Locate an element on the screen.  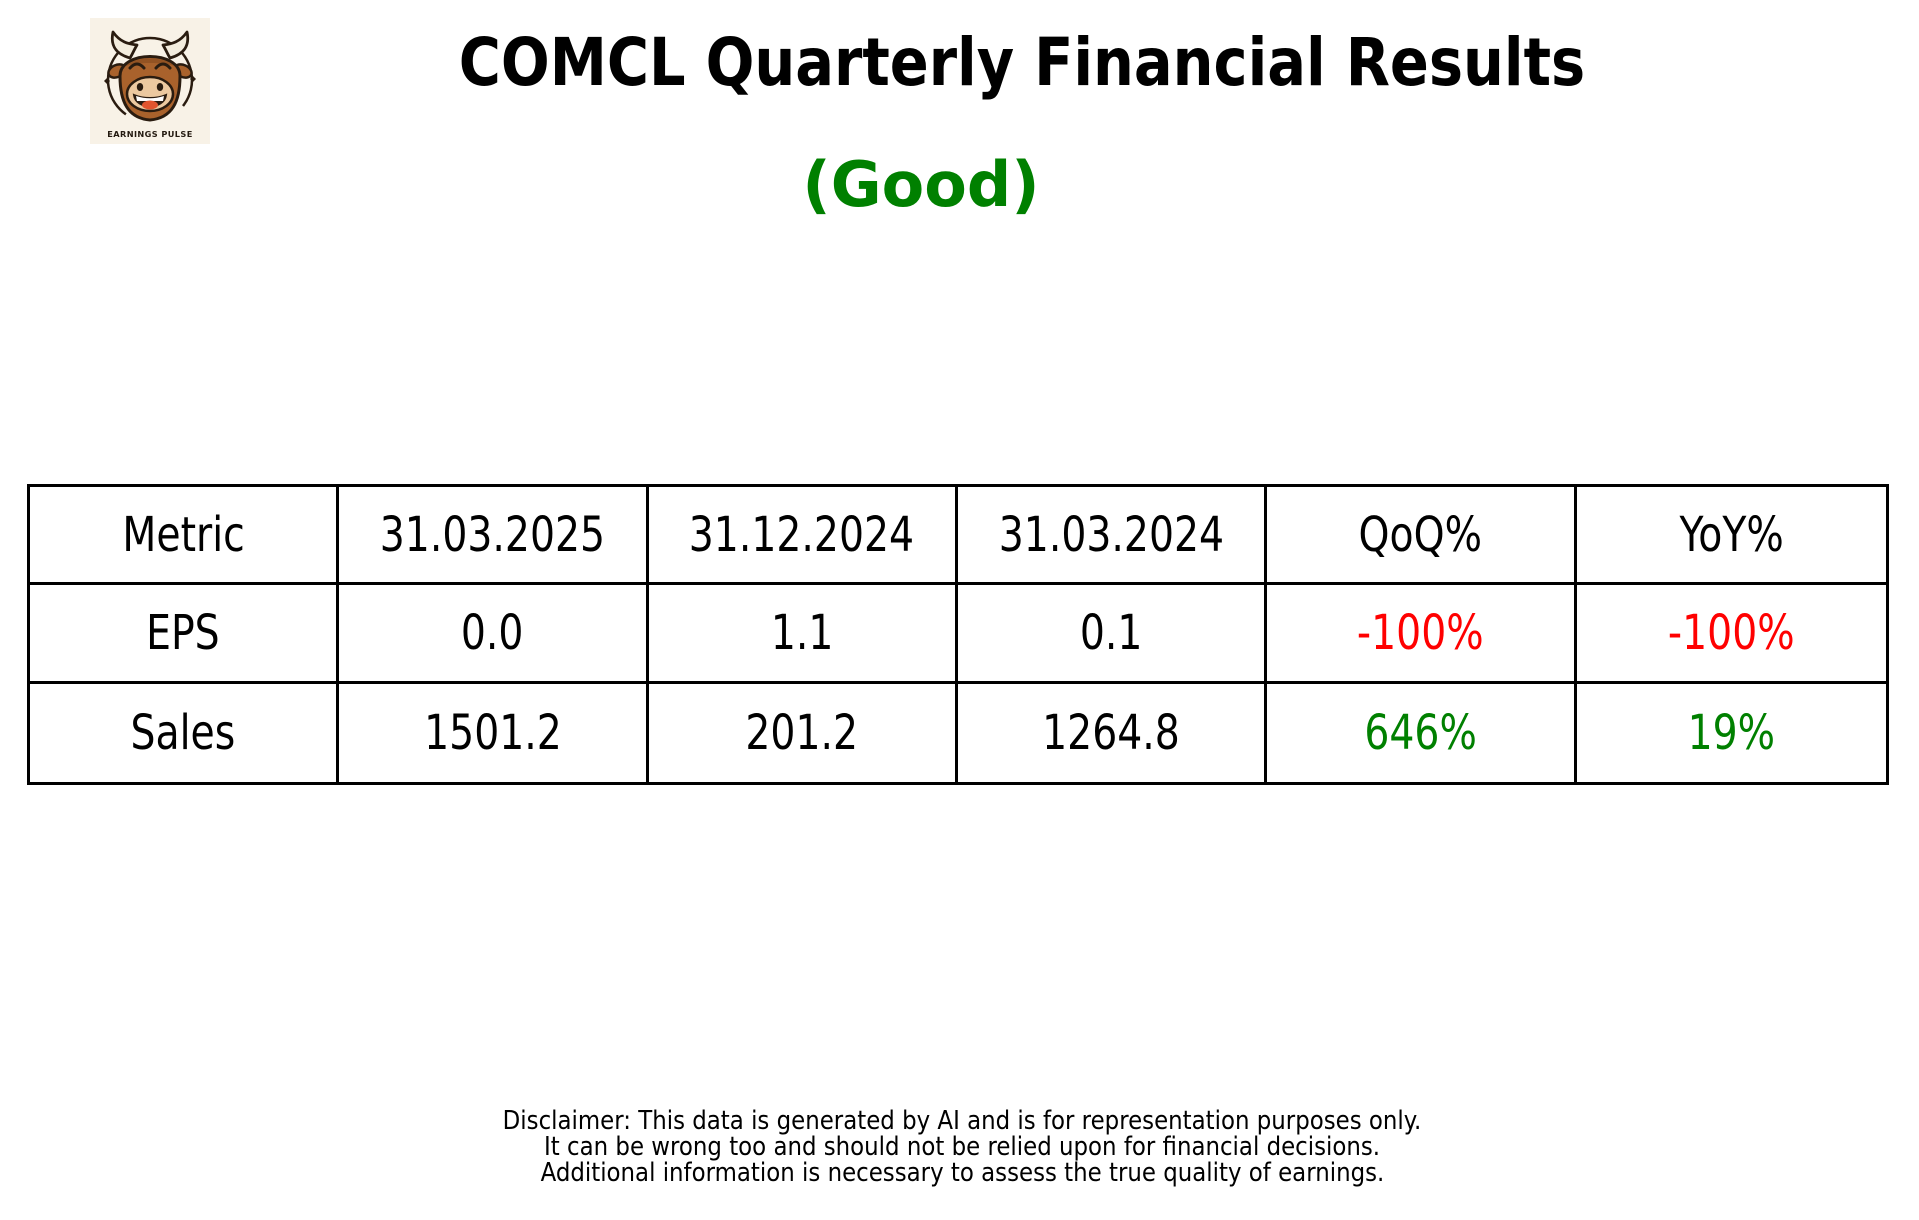
sales-yoy-cell: 19% is located at coordinates (1731, 733).